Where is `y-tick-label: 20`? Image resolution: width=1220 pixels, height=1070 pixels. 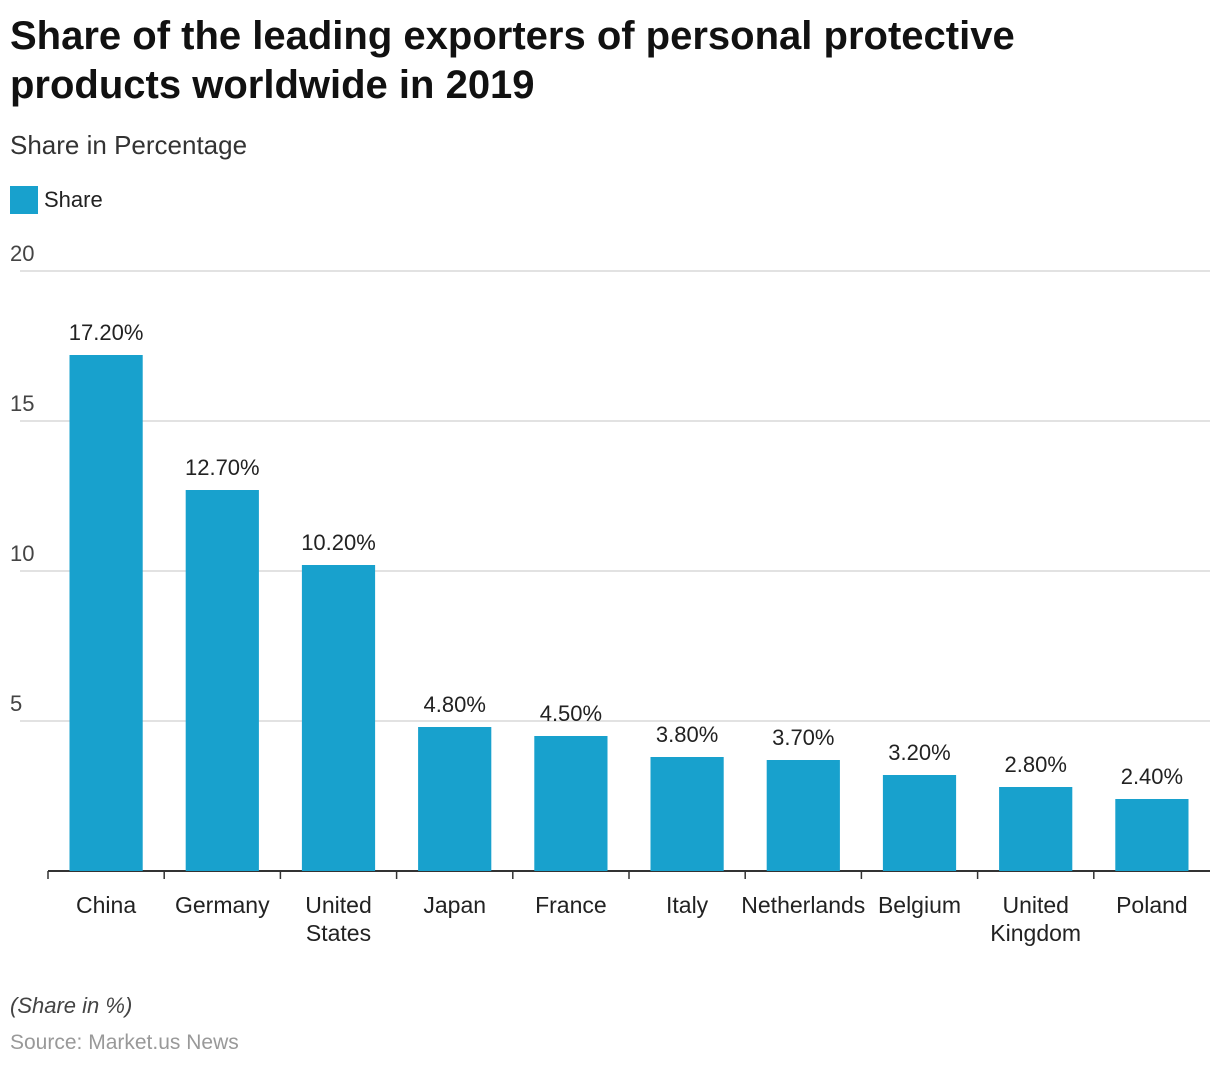 y-tick-label: 20 is located at coordinates (22, 253).